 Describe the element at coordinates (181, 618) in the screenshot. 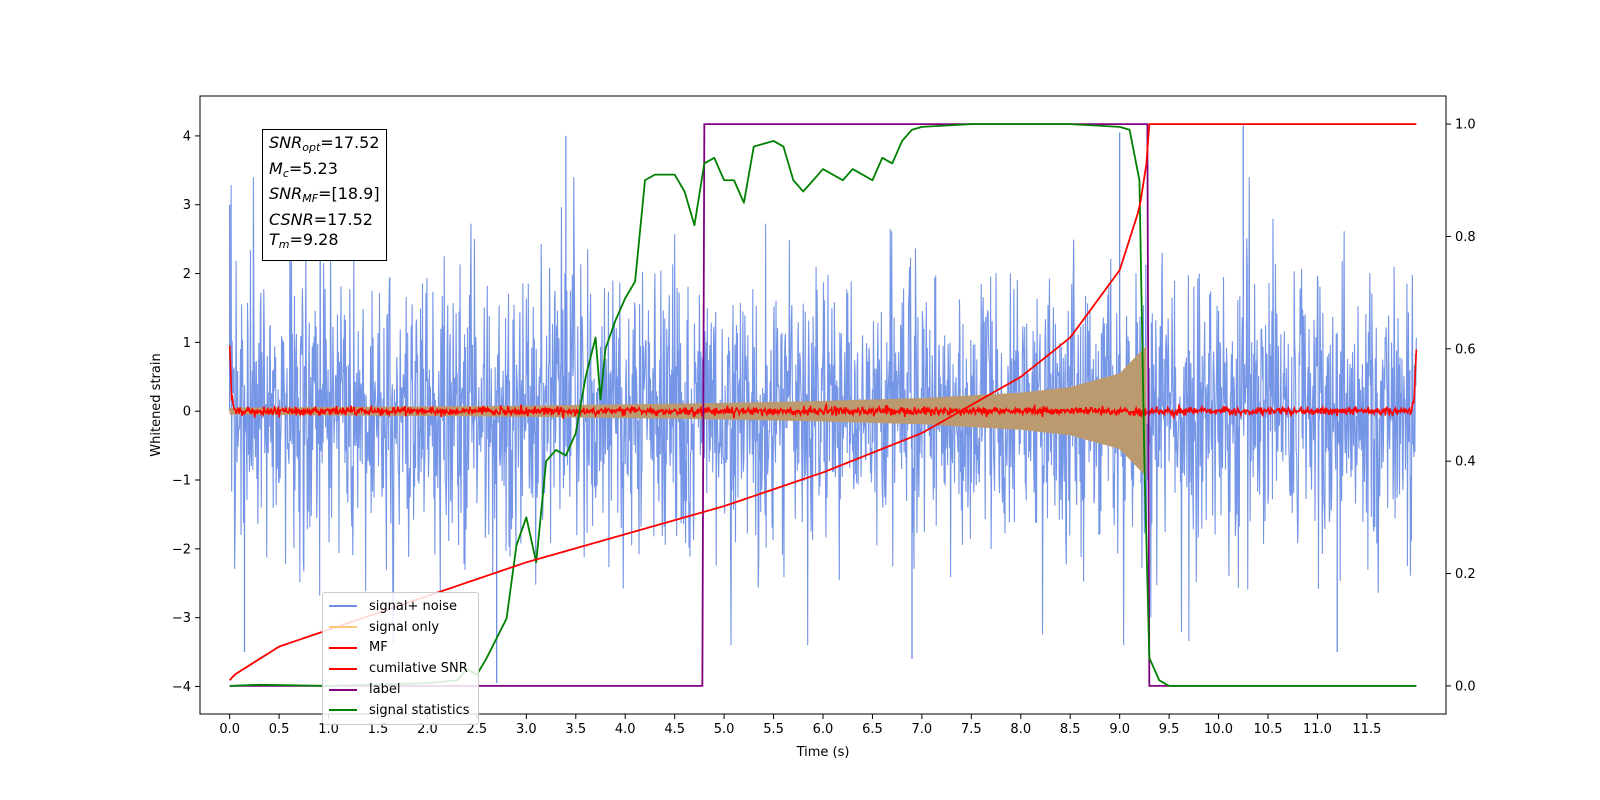

I see `y-tick-label: −3` at that location.